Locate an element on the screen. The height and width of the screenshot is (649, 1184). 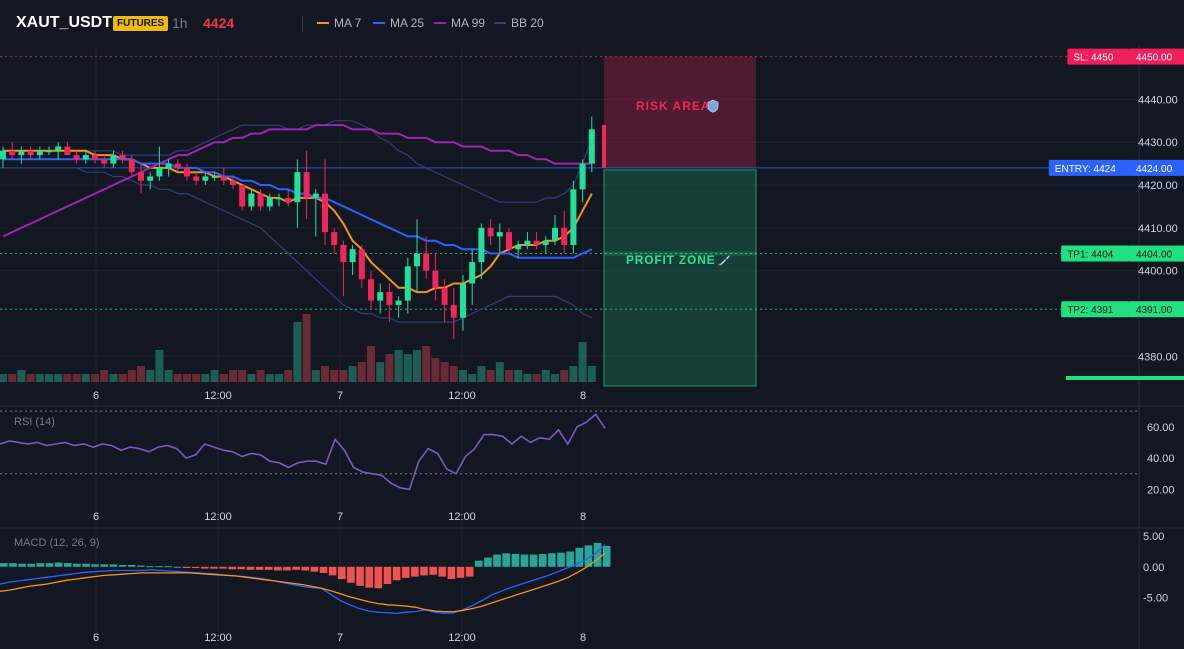
rsi-title: RSI (14) is located at coordinates (34, 422).